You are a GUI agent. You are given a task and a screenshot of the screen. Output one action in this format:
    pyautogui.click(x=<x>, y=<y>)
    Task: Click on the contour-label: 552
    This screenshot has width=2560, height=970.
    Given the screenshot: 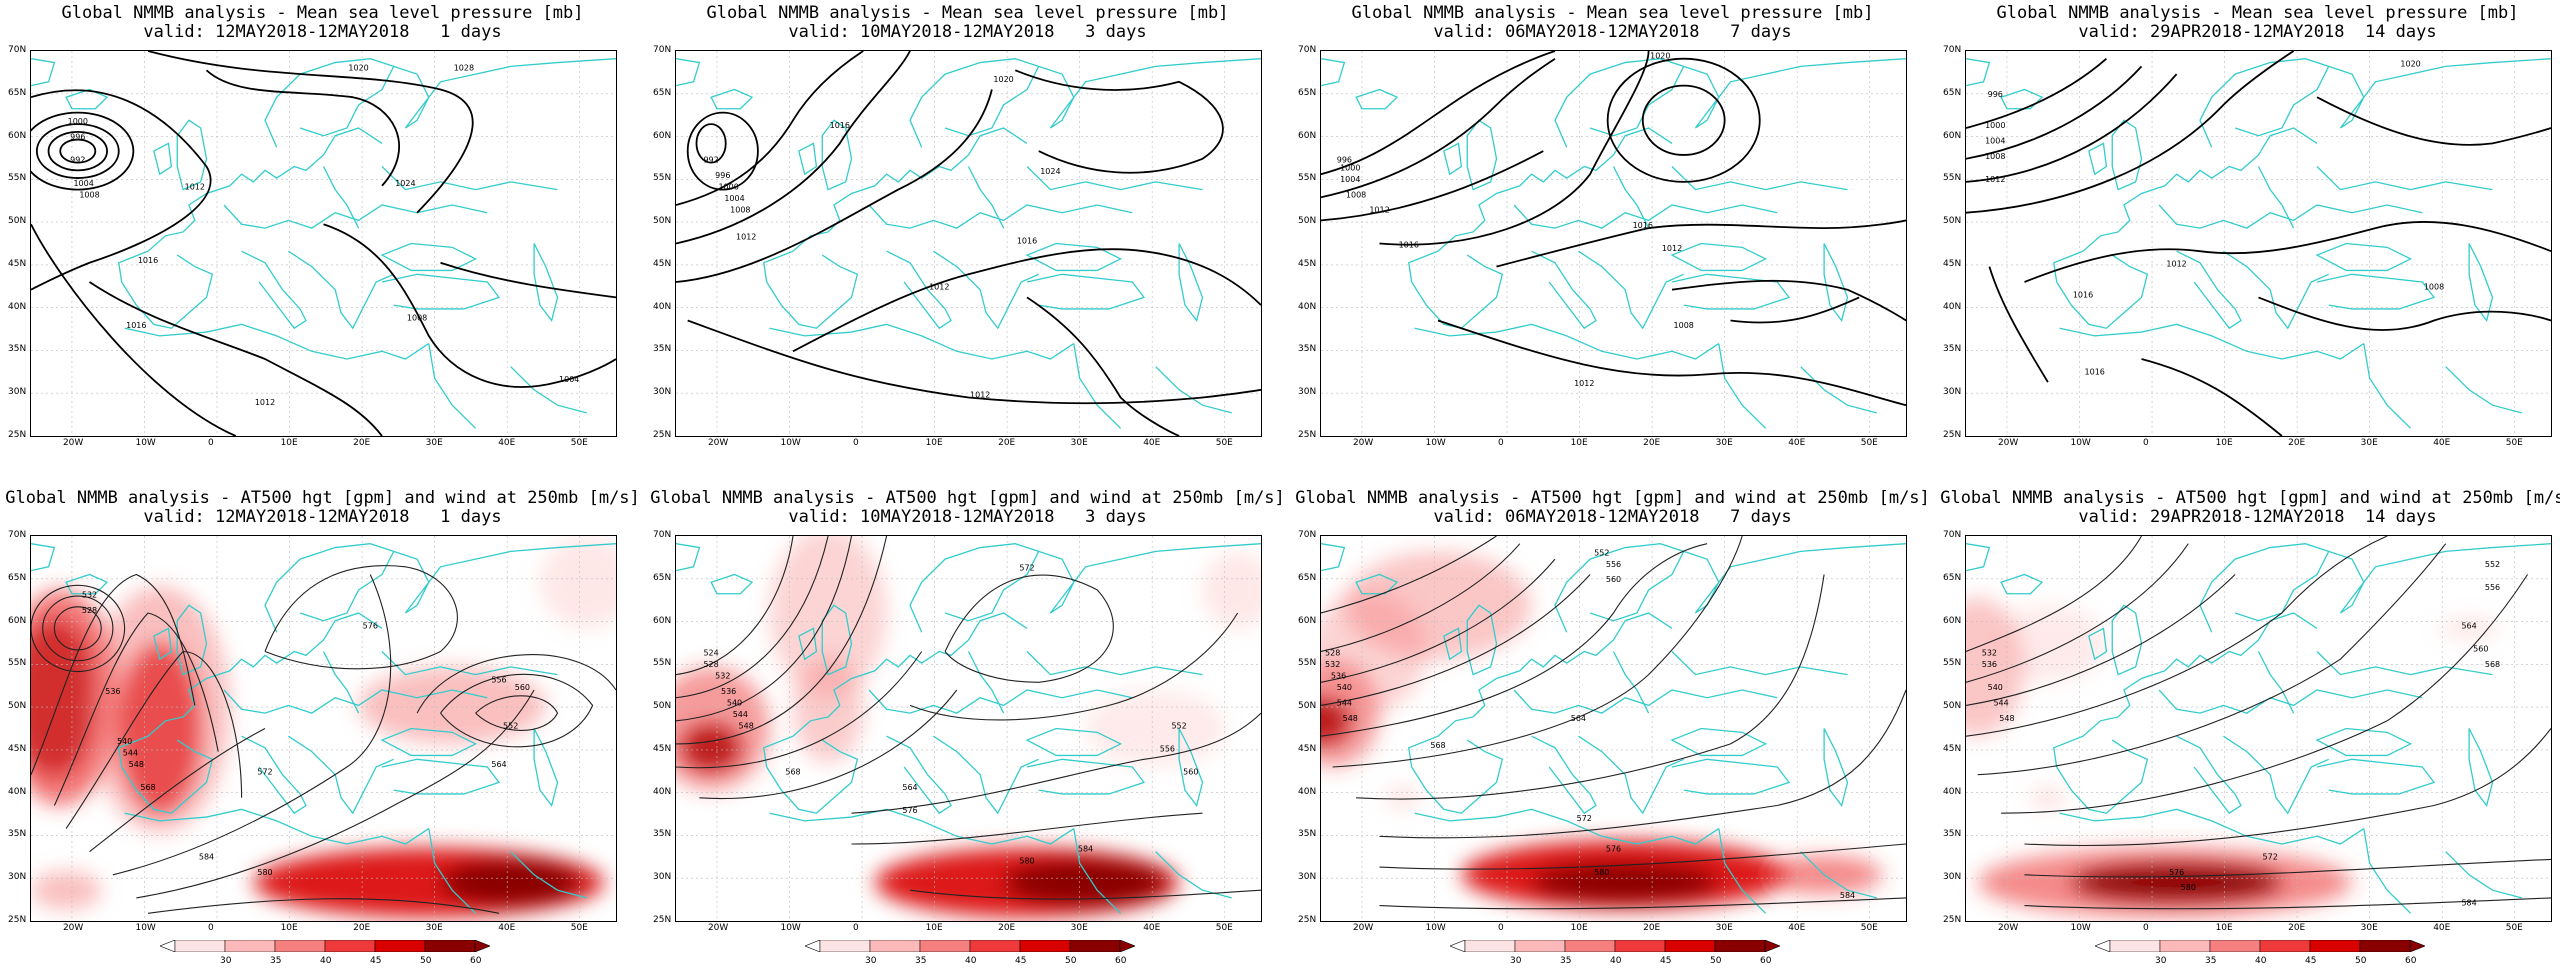 What is the action you would take?
    pyautogui.click(x=510, y=726)
    